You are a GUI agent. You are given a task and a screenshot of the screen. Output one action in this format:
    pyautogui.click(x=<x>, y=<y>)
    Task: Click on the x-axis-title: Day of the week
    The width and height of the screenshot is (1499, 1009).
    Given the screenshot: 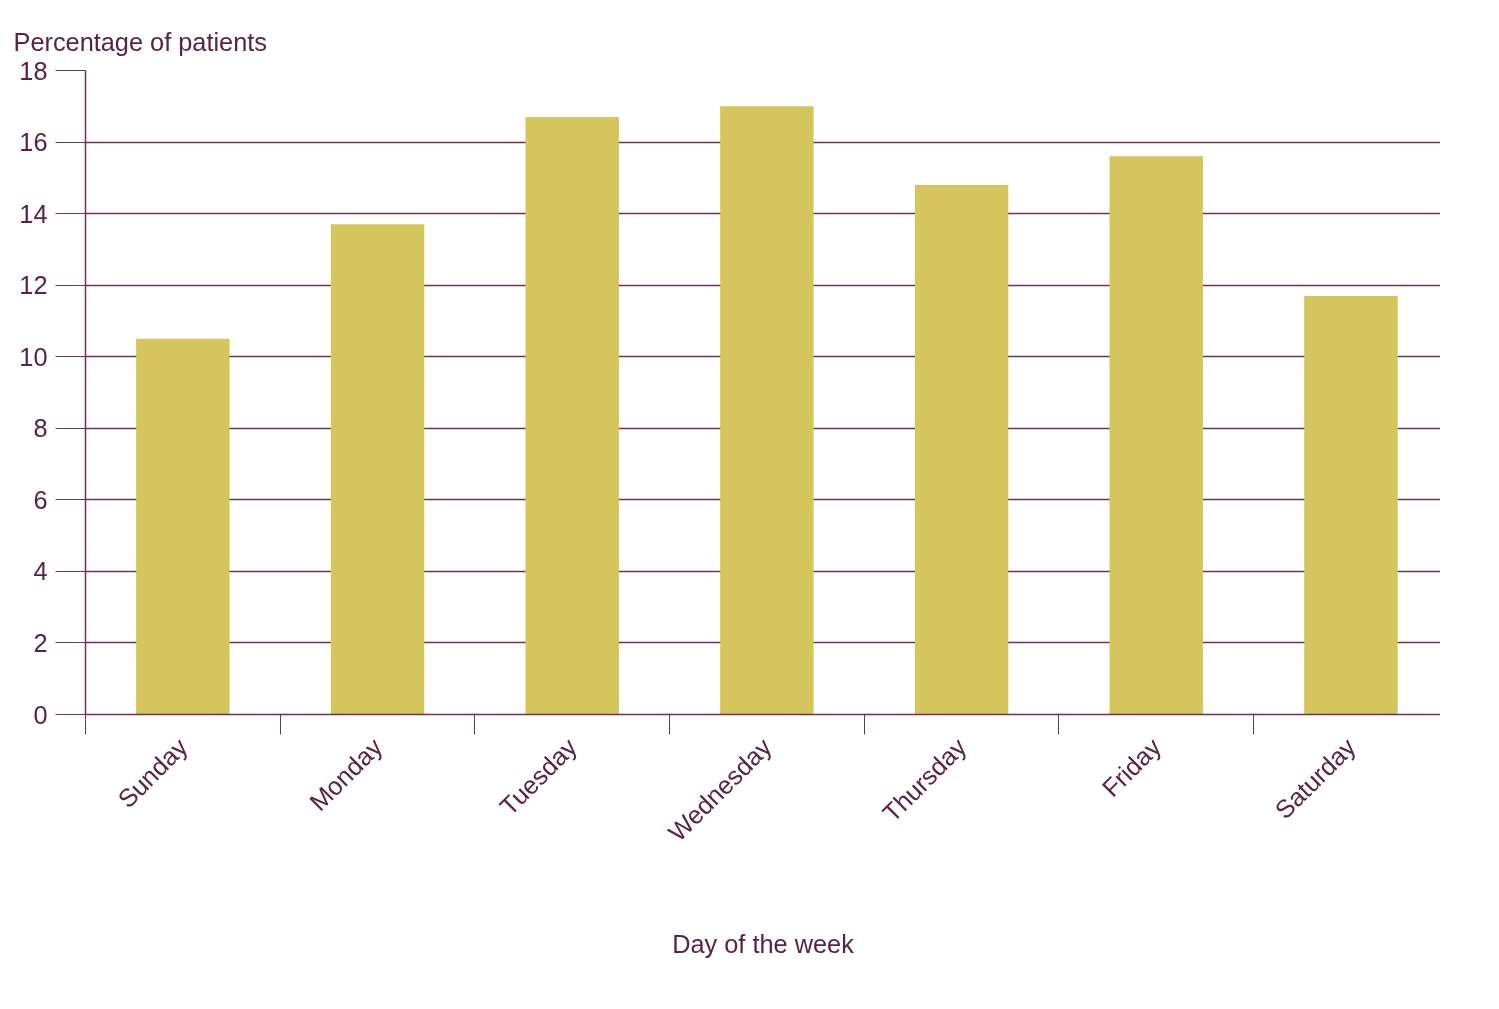 What is the action you would take?
    pyautogui.click(x=763, y=943)
    